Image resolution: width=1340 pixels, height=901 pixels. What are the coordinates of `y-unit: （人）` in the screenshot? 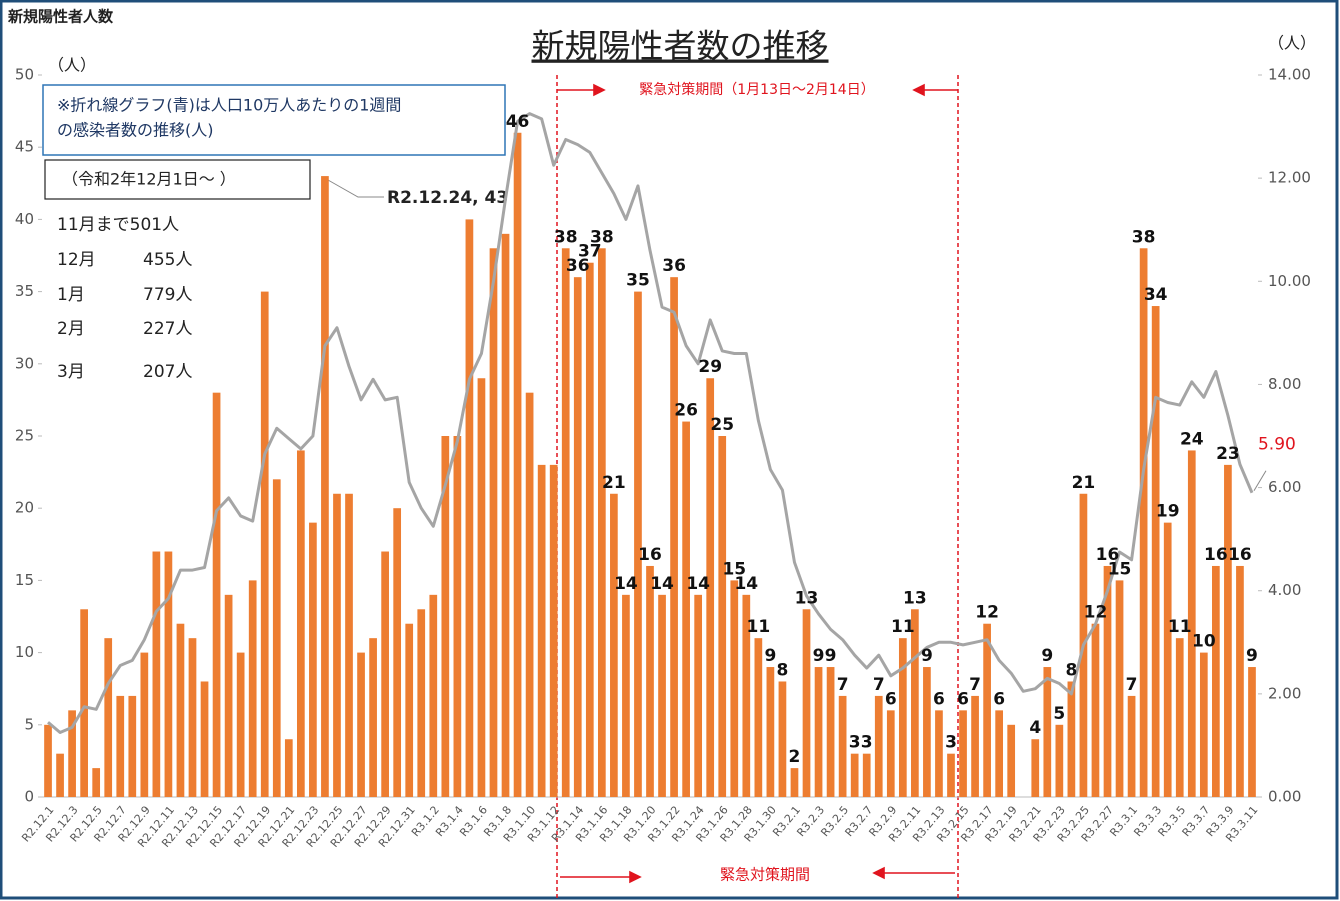 It's located at (72, 65).